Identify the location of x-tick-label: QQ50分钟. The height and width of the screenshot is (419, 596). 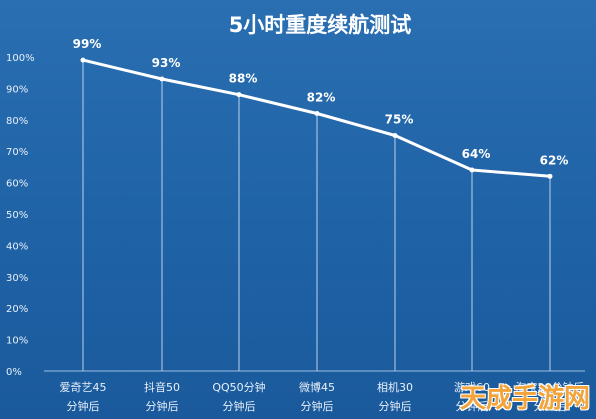
(238, 387).